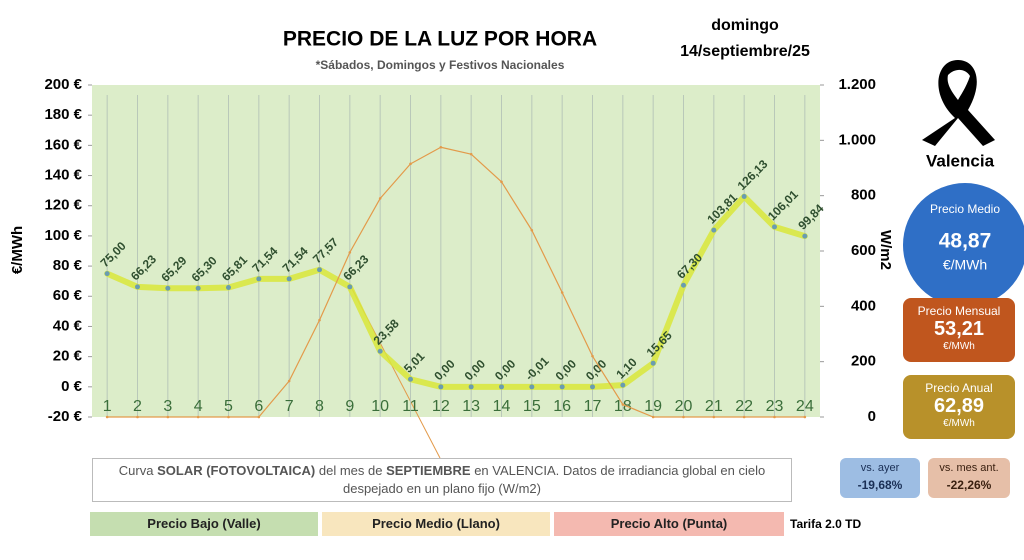 The height and width of the screenshot is (560, 1024). Describe the element at coordinates (863, 305) in the screenshot. I see `y2-tick-label: 400` at that location.